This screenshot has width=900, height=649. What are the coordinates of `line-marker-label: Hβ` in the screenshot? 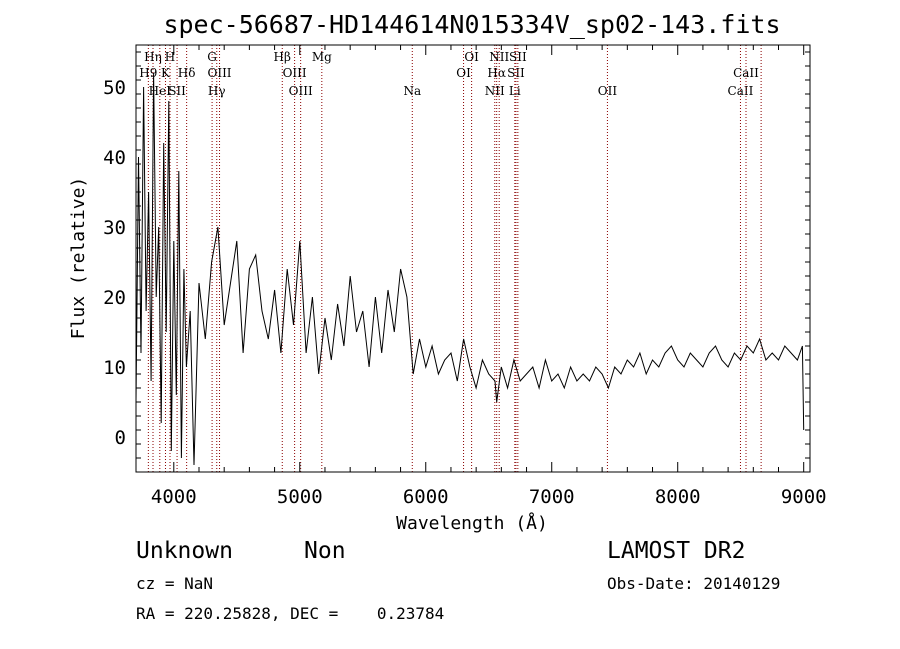 It's located at (282, 57).